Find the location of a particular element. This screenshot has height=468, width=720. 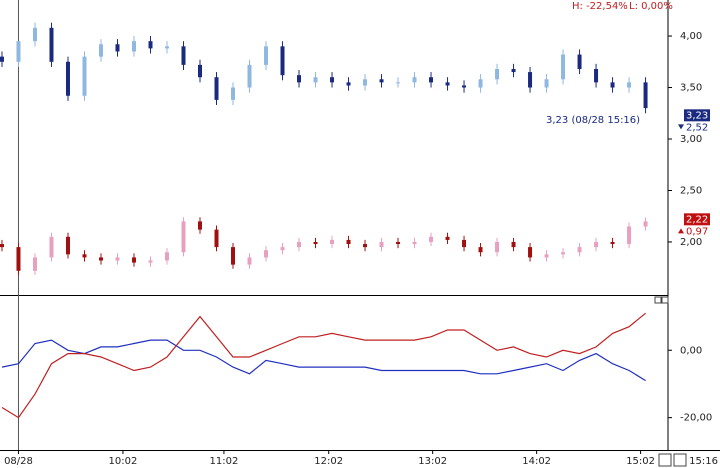

x-tick-label: 10:02 is located at coordinates (123, 461).